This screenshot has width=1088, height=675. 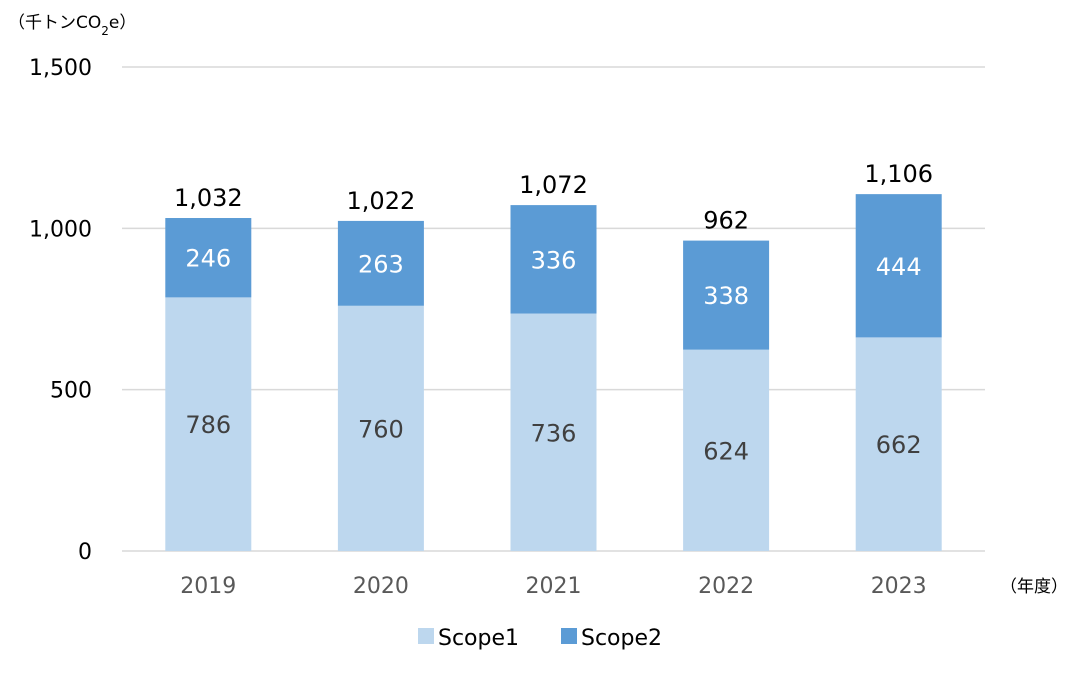 I want to click on value-label-scope1: 624, so click(x=726, y=451).